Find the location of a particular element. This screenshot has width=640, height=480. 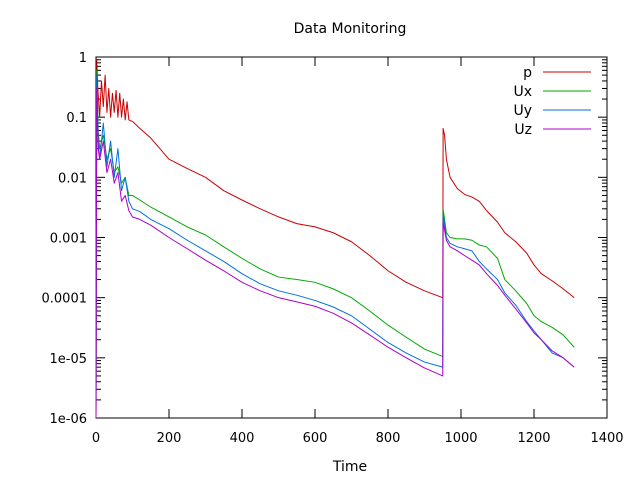

x-tick-label: 1200 is located at coordinates (533, 438).